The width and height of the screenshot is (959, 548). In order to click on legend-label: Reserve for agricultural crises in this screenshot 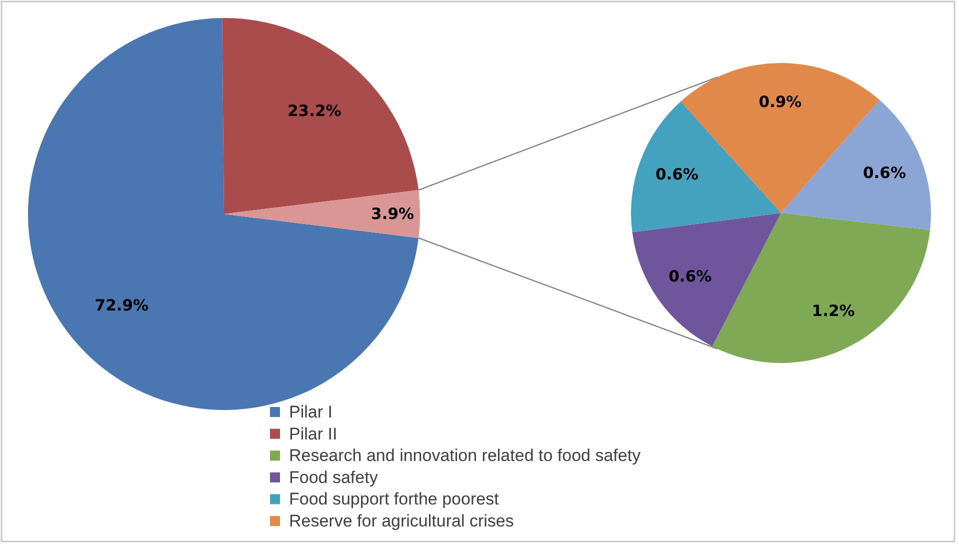, I will do `click(401, 521)`.